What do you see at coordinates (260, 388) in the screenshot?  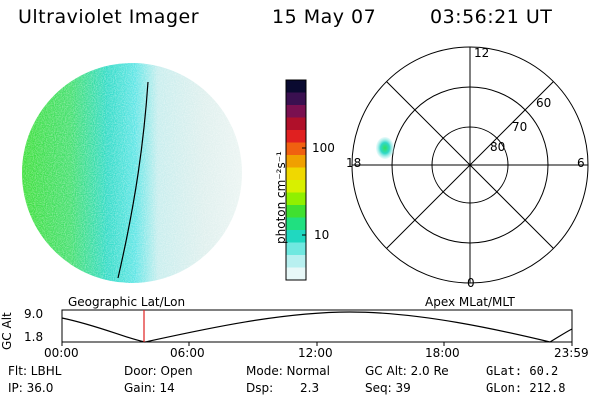 I see `dsp-label: Dsp:` at bounding box center [260, 388].